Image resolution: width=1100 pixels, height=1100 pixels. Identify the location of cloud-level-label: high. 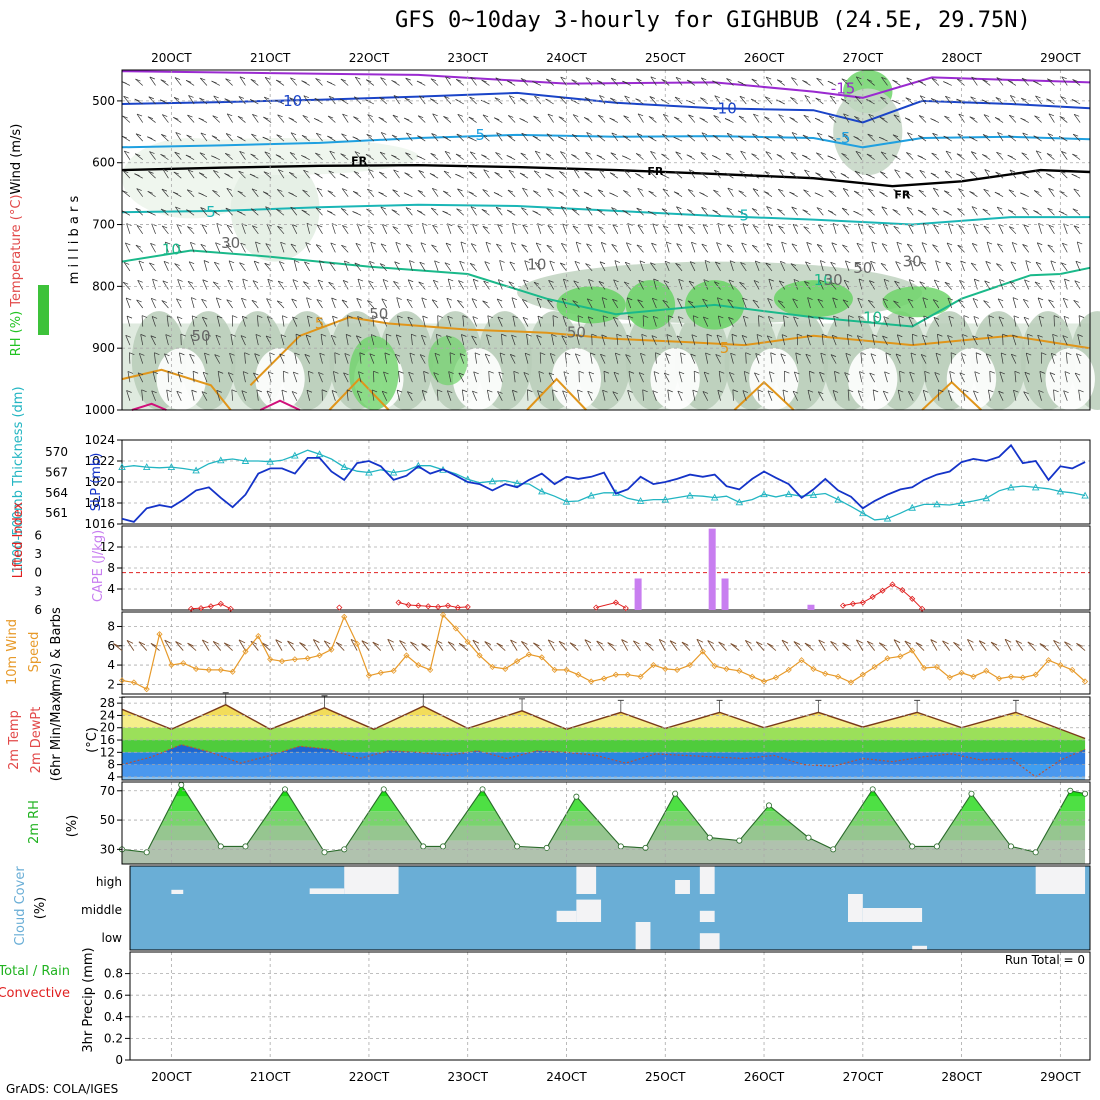
(109, 882).